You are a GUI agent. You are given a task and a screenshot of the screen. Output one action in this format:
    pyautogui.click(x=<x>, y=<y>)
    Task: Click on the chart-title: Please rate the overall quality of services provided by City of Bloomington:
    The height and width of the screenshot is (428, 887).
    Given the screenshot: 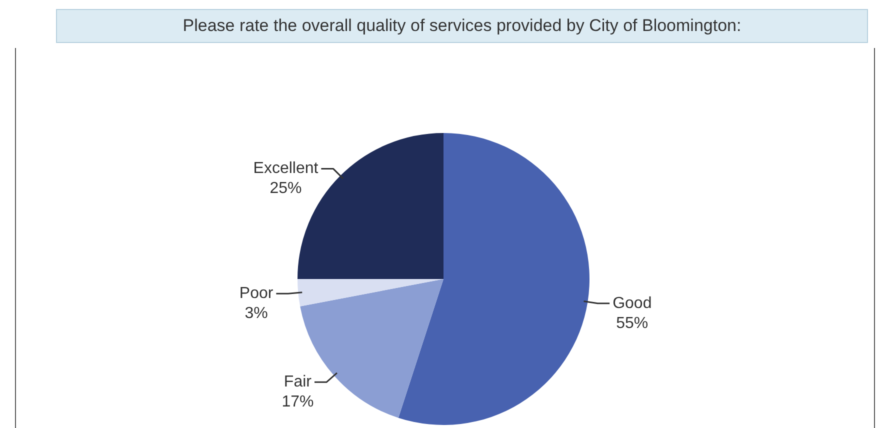 What is the action you would take?
    pyautogui.click(x=462, y=26)
    